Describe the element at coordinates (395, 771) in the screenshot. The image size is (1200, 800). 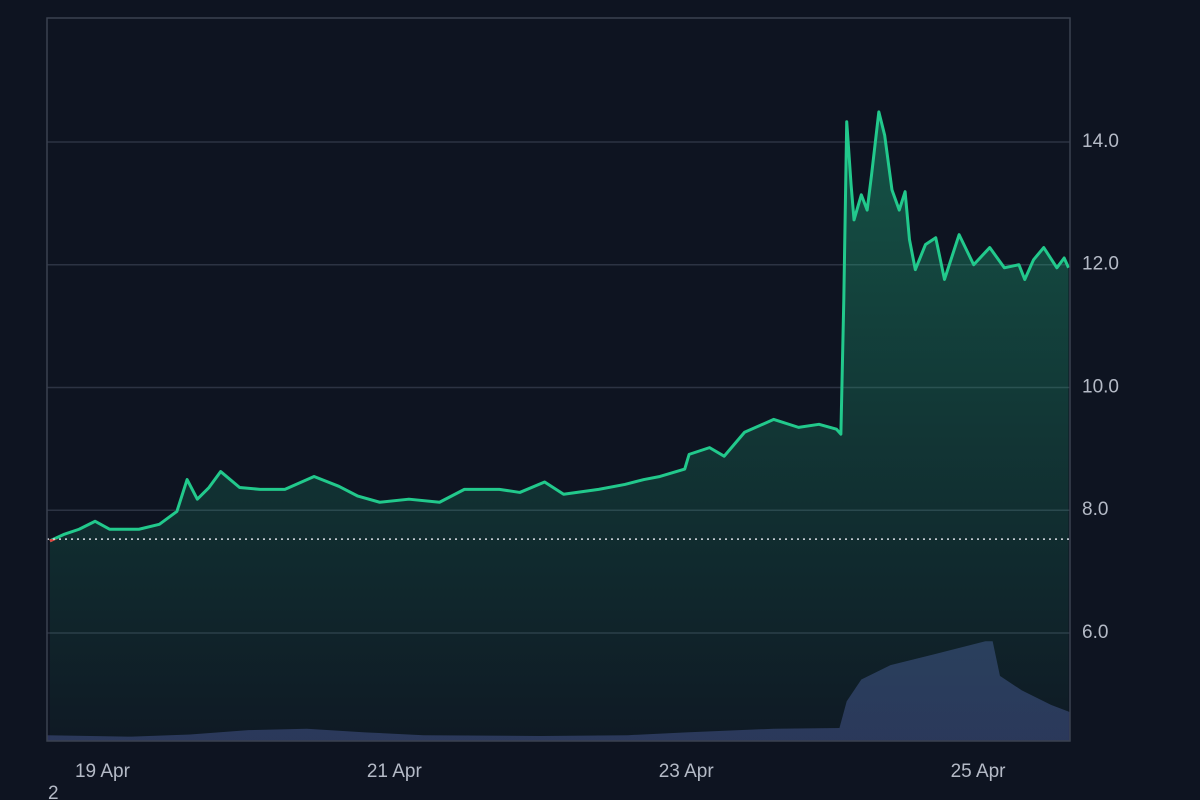
I see `x-tick-label: 21 Apr` at that location.